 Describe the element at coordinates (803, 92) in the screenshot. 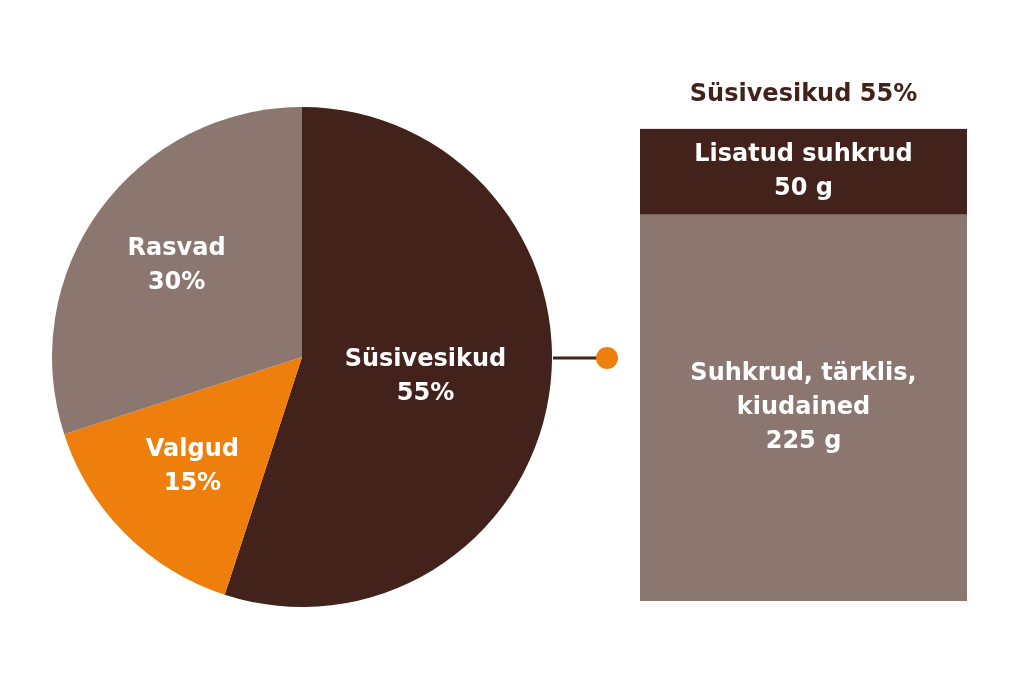

I see `chart-title: Süsivesikud 55%` at that location.